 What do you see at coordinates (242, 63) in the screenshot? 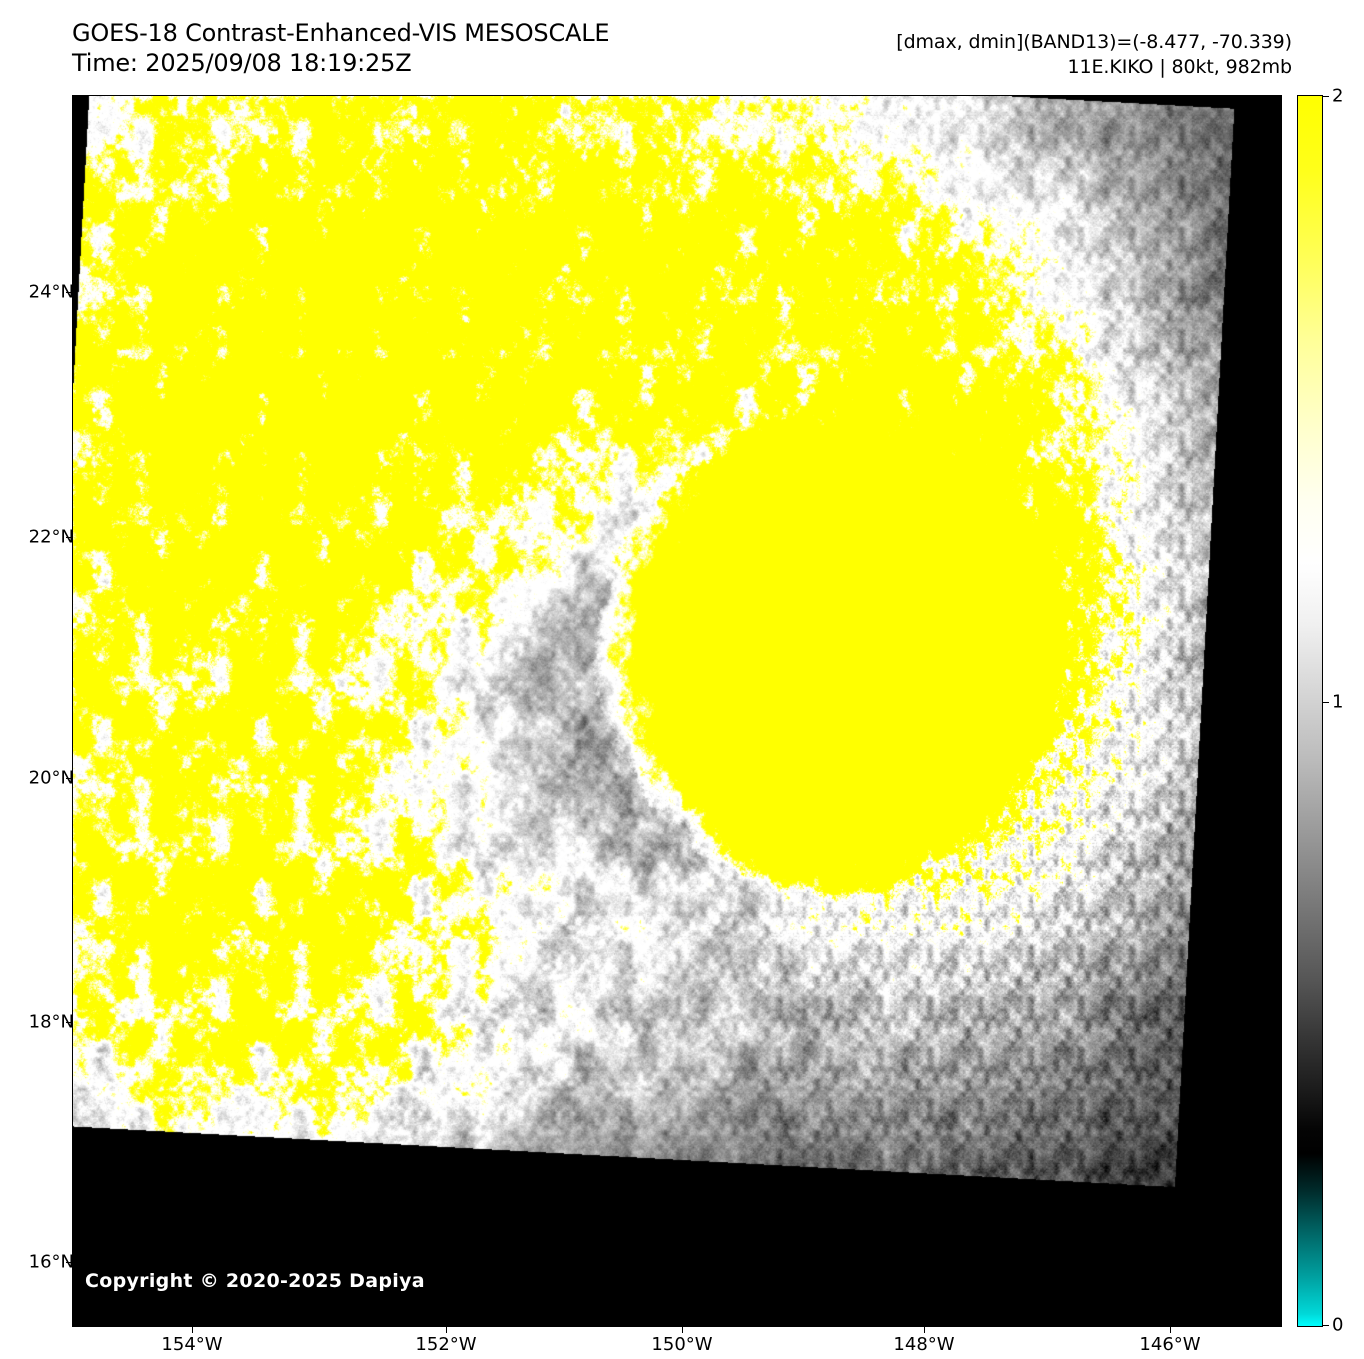
I see `timestamp-label: Time: 2025/09/08 18:19:25Z` at bounding box center [242, 63].